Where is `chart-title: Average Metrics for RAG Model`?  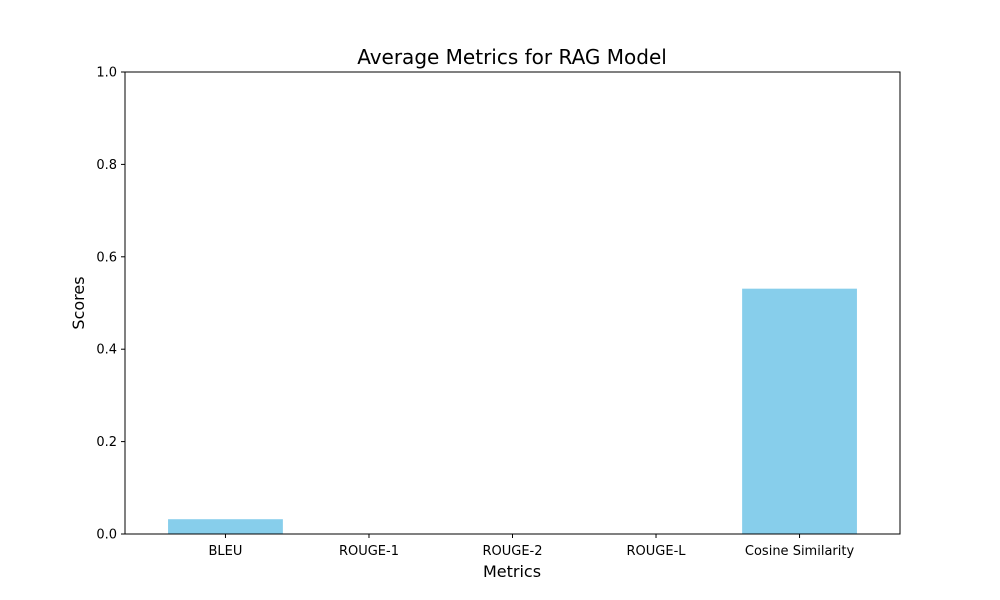 chart-title: Average Metrics for RAG Model is located at coordinates (512, 57).